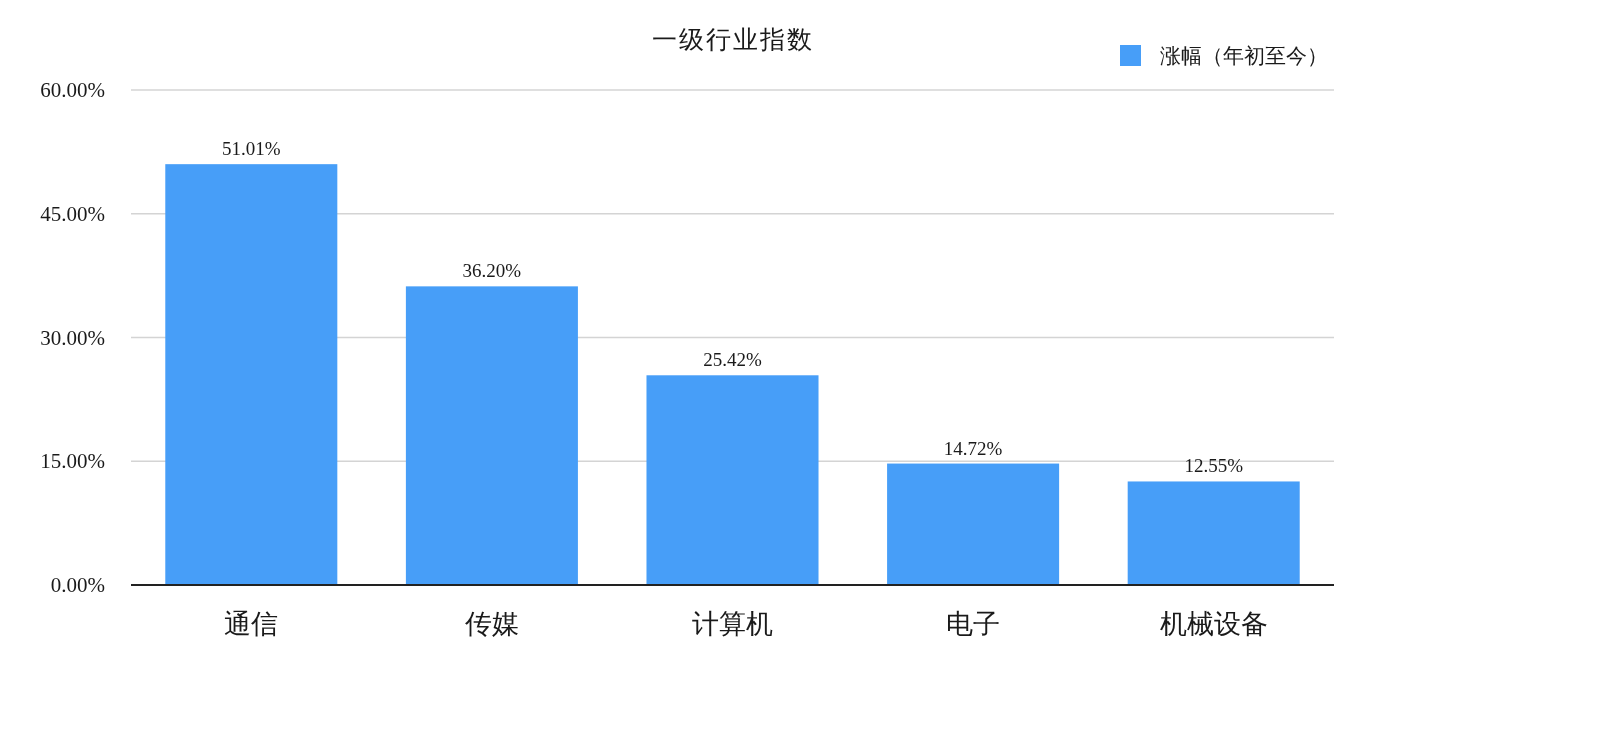 This screenshot has width=1606, height=756. What do you see at coordinates (251, 149) in the screenshot?
I see `data-label: 51.01%` at bounding box center [251, 149].